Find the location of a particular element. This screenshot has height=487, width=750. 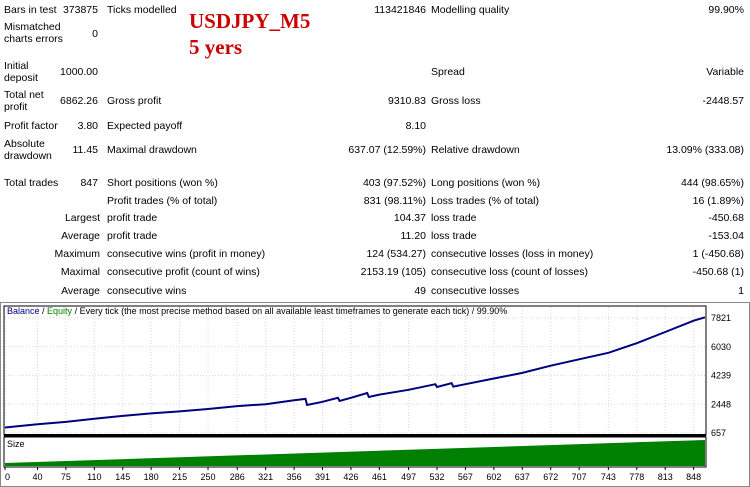

y-tick-label: 4239 is located at coordinates (721, 376).